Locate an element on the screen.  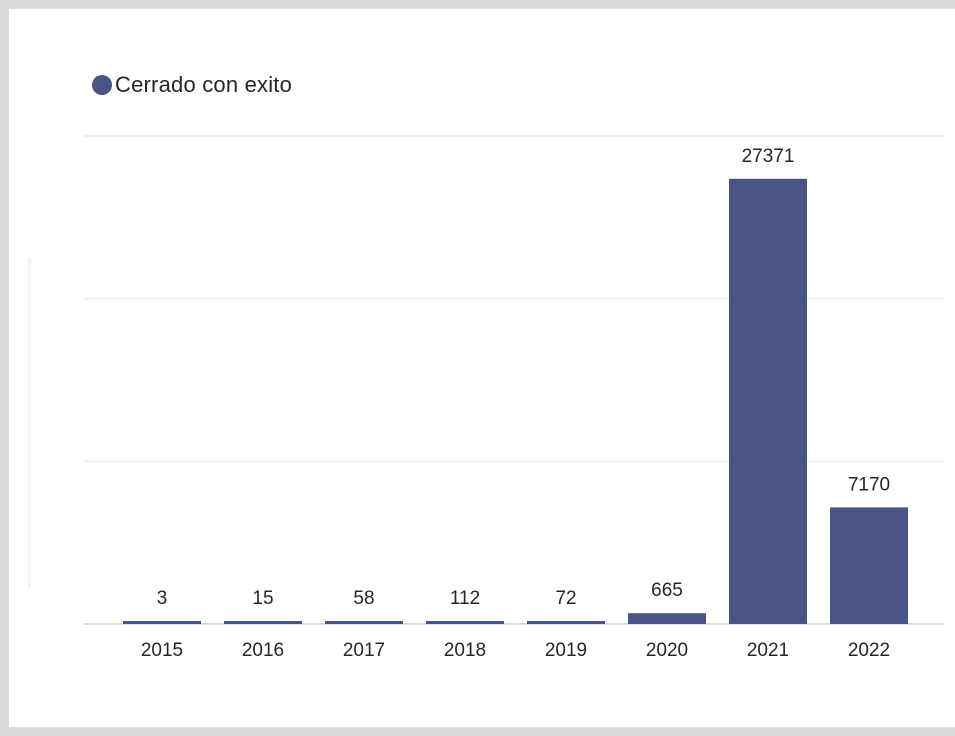
legend-label: Cerrado con exito is located at coordinates (204, 84).